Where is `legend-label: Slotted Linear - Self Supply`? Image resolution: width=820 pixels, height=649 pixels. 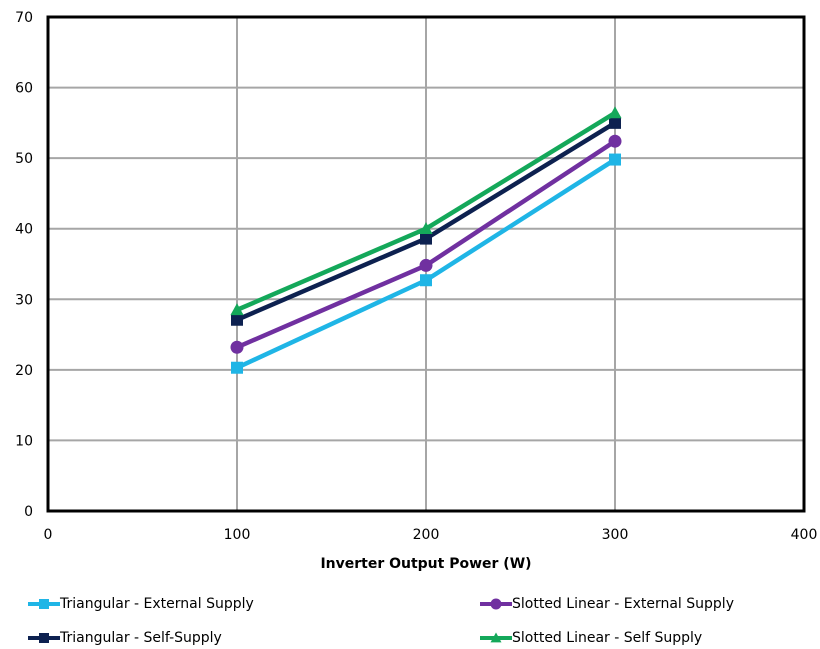 legend-label: Slotted Linear - Self Supply is located at coordinates (607, 638).